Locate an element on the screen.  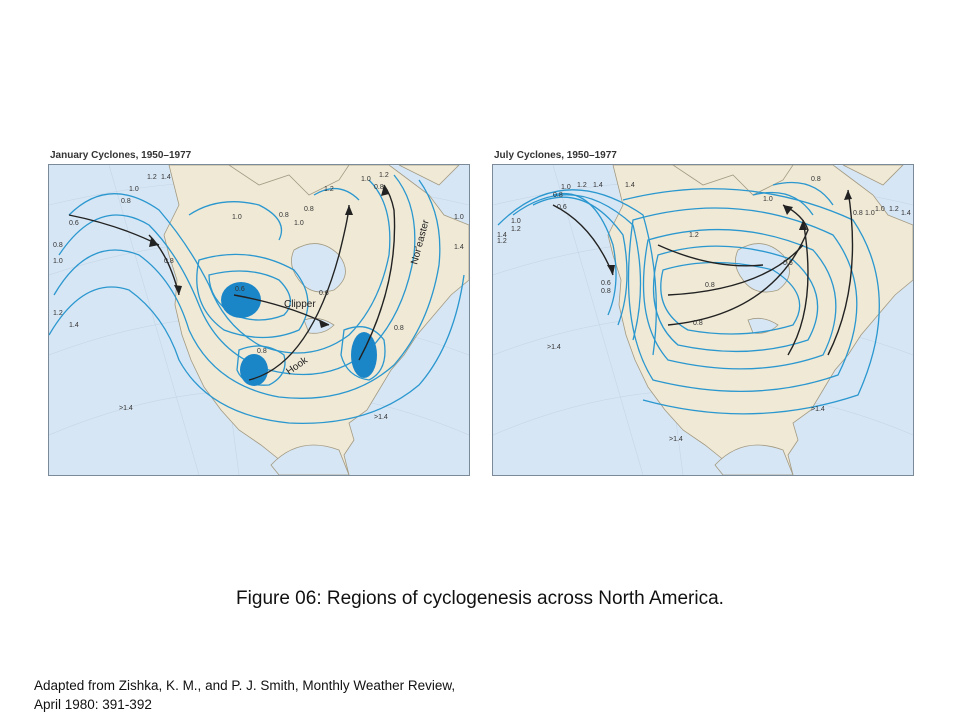
clipper-label: Clipper is located at coordinates (300, 304).